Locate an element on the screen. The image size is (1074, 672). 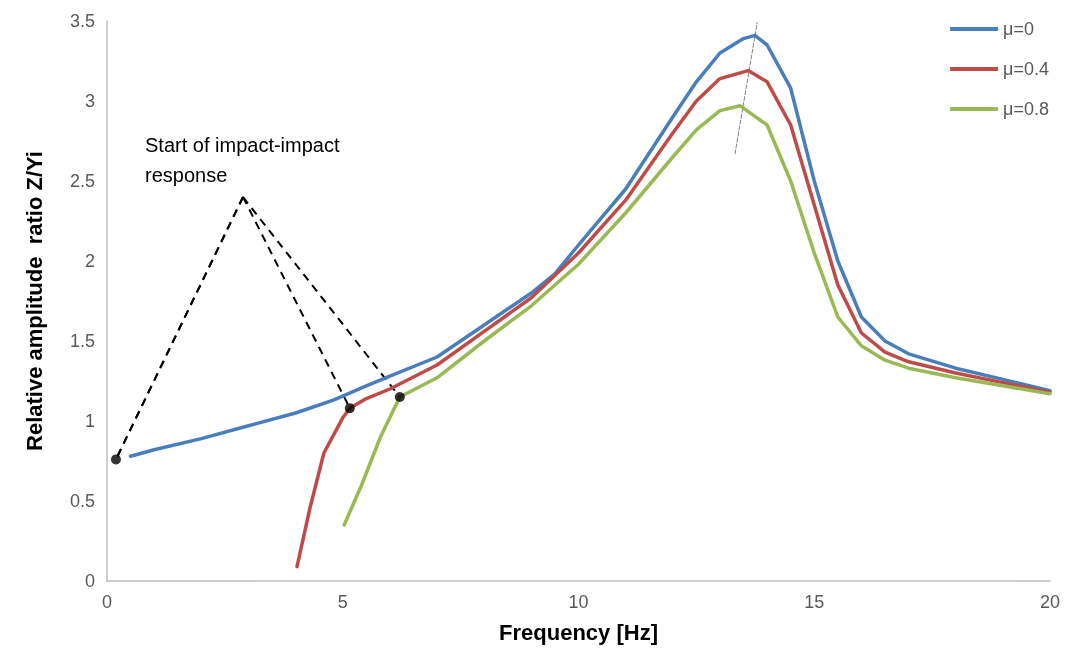
y-tick-label: 2 is located at coordinates (89, 261).